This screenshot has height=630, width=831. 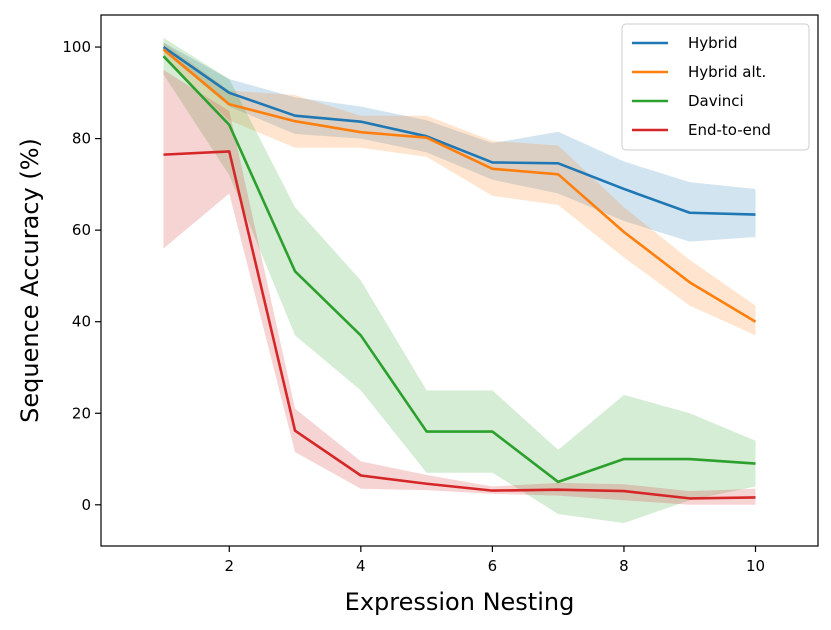 What do you see at coordinates (460, 602) in the screenshot?
I see `x-axis-title: Expression Nesting` at bounding box center [460, 602].